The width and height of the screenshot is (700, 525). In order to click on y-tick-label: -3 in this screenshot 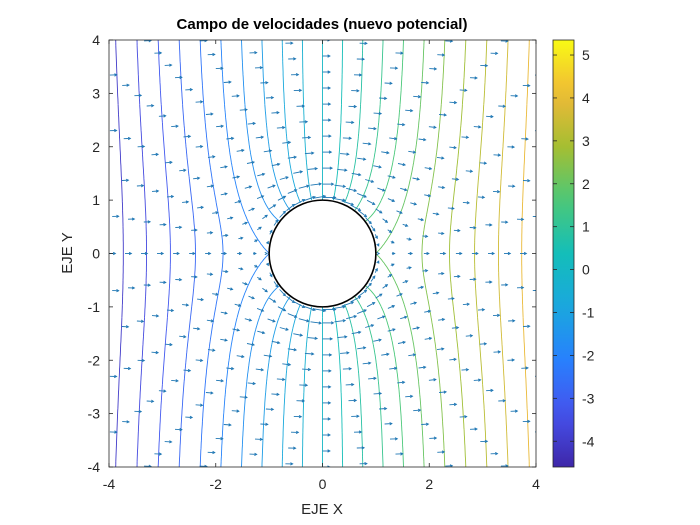, I will do `click(94, 414)`.